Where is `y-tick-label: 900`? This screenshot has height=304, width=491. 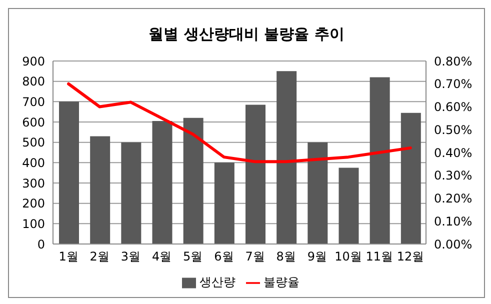
y-tick-label: 900 is located at coordinates (33, 61).